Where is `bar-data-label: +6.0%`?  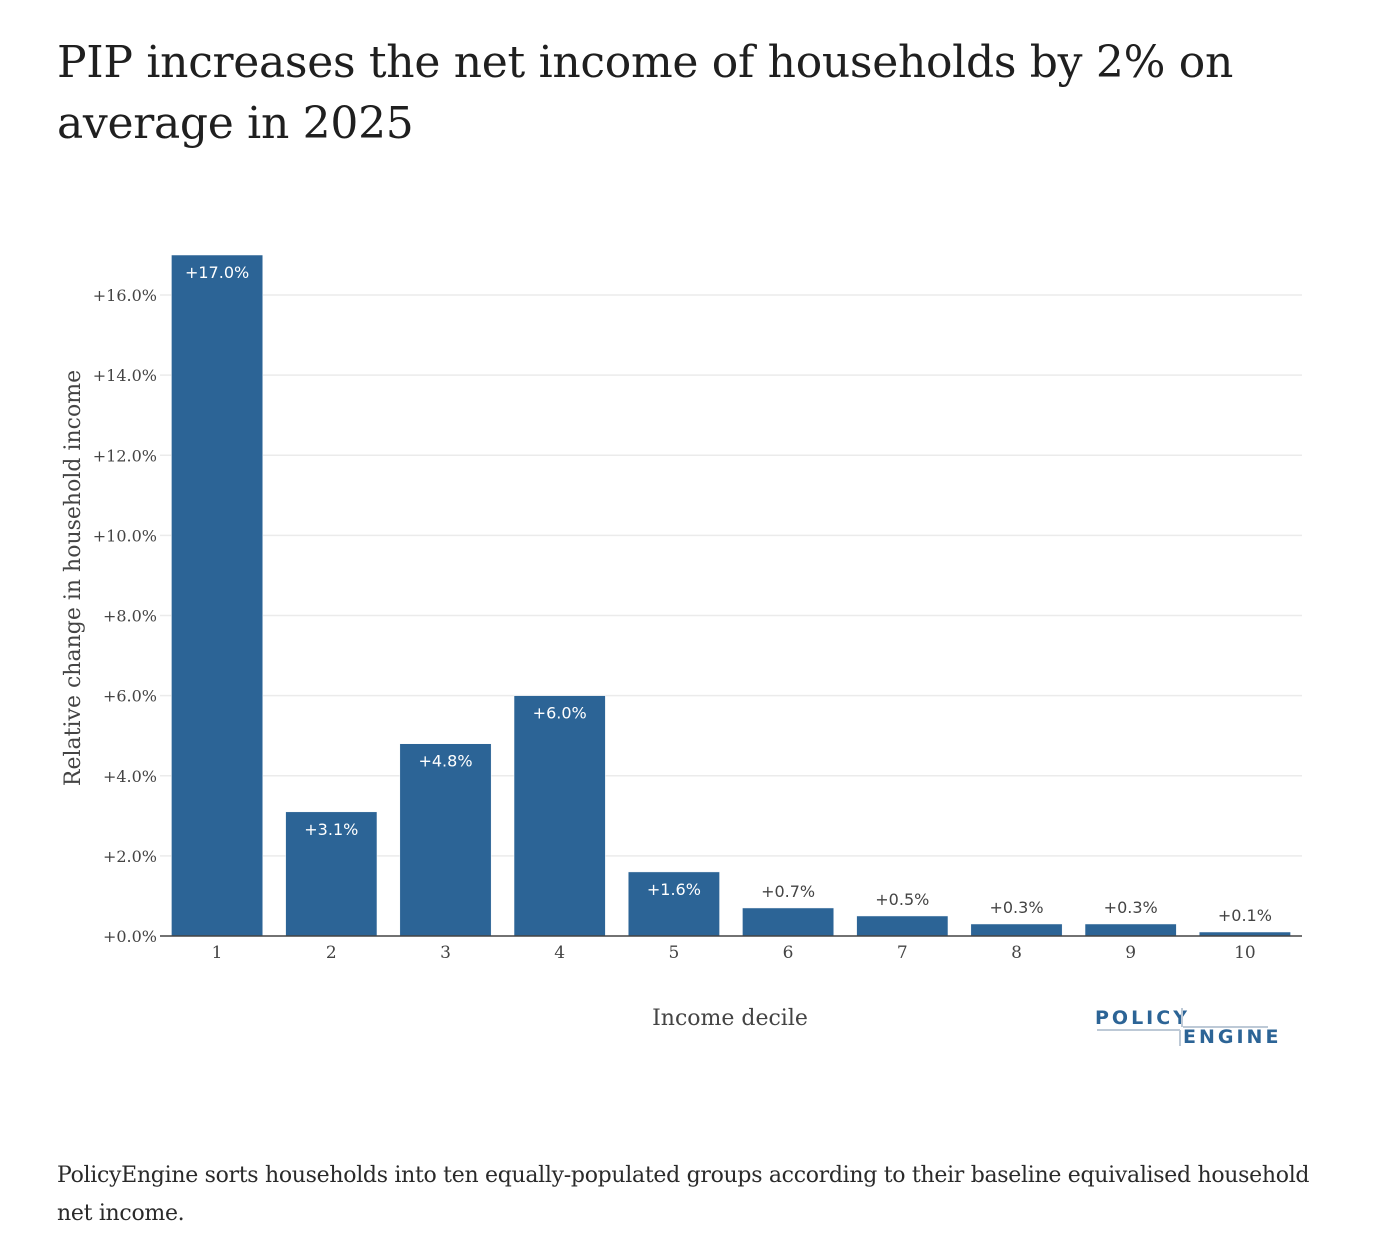
bar-data-label: +6.0% is located at coordinates (560, 713).